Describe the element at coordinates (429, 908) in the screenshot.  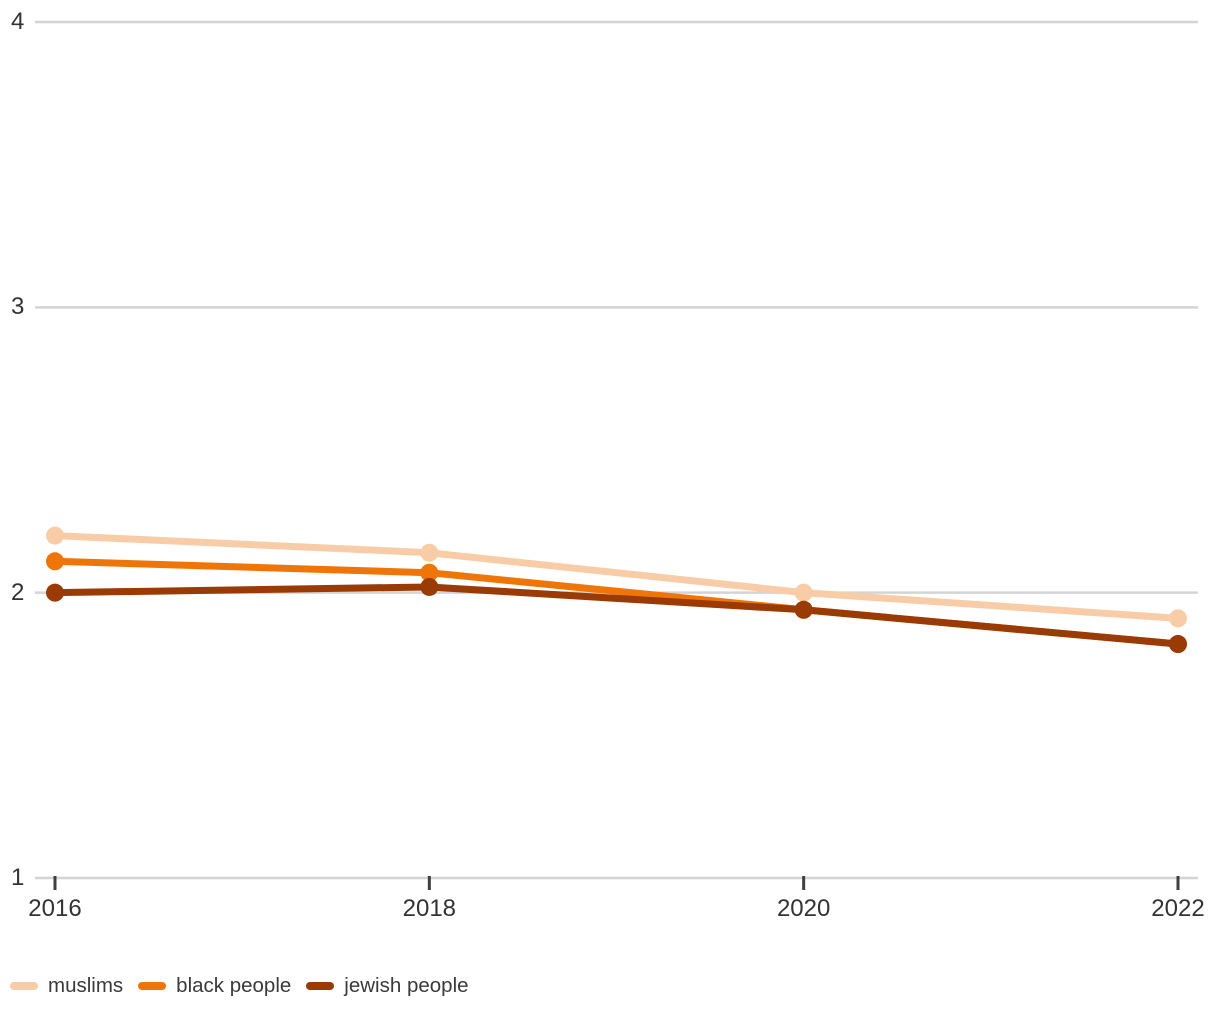
I see `x-axis-label-2018: 2018` at that location.